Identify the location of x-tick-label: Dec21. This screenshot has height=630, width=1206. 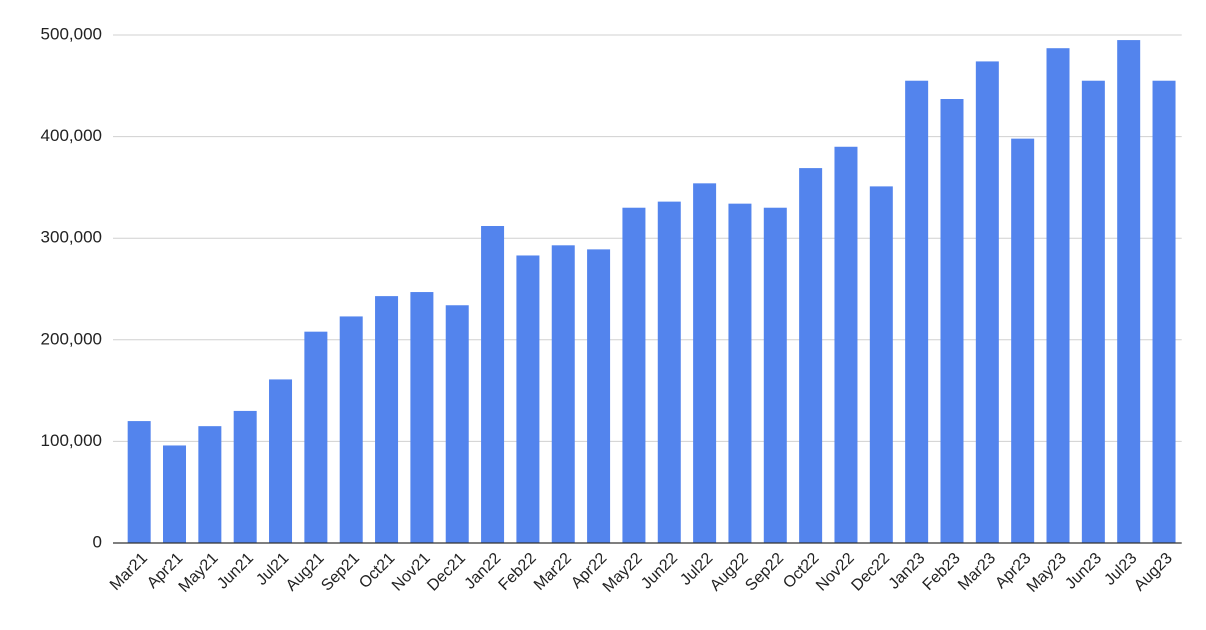
(446, 572).